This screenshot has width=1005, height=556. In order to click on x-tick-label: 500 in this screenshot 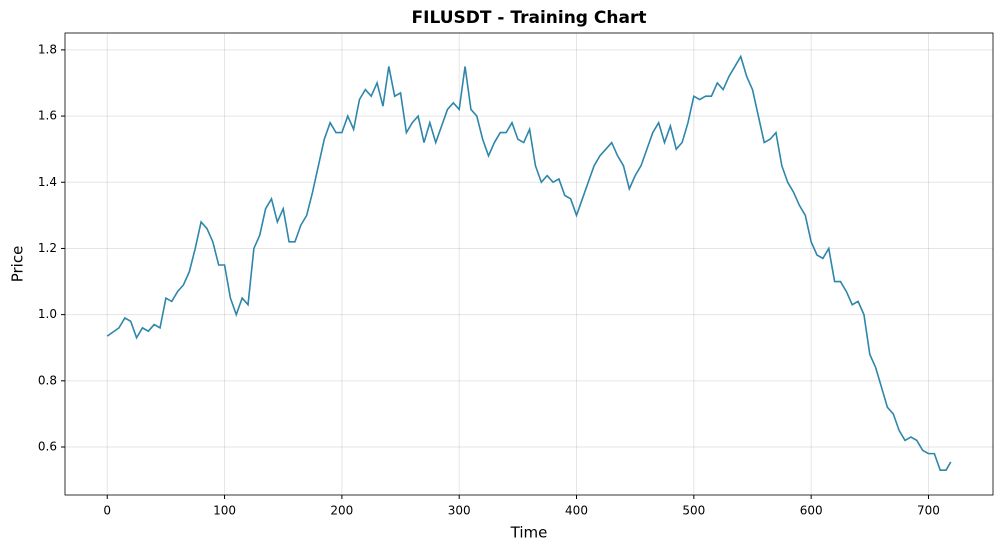, I will do `click(693, 511)`.